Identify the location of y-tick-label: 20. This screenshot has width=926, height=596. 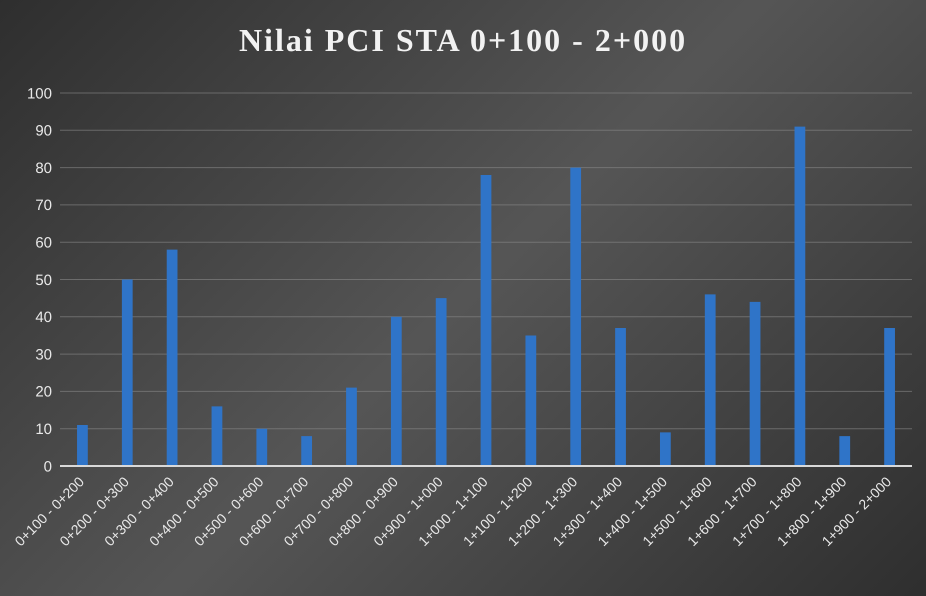
(43, 392).